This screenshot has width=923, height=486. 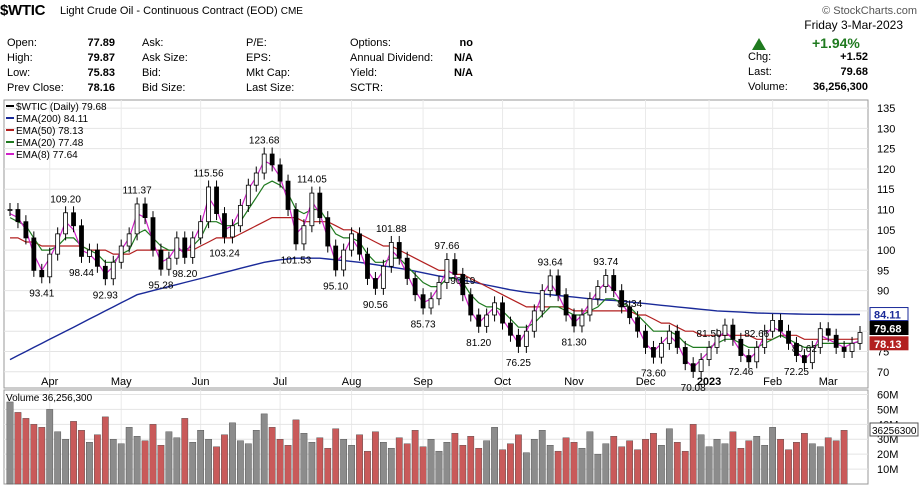 What do you see at coordinates (209, 173) in the screenshot?
I see `price-annotation: 115.56` at bounding box center [209, 173].